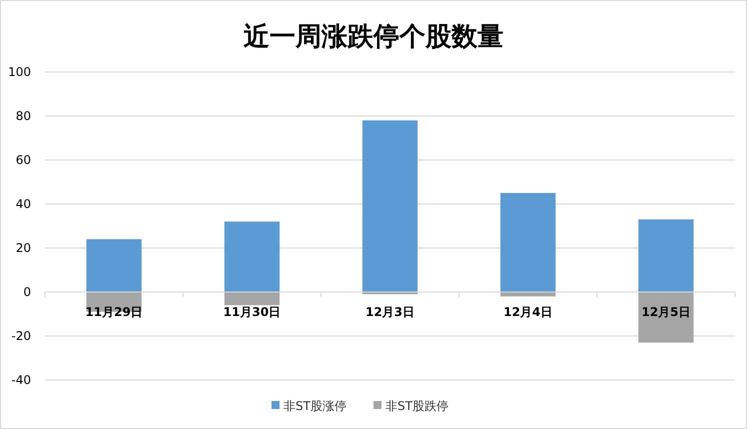  What do you see at coordinates (417, 406) in the screenshot?
I see `legend-label: 非ST股跌停` at bounding box center [417, 406].